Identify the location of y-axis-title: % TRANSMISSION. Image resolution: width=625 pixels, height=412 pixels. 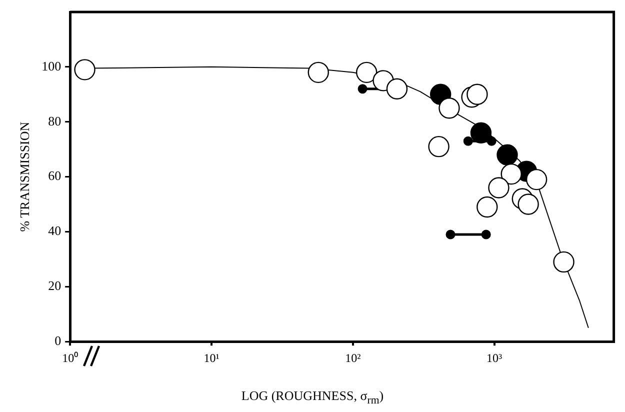
(24, 176).